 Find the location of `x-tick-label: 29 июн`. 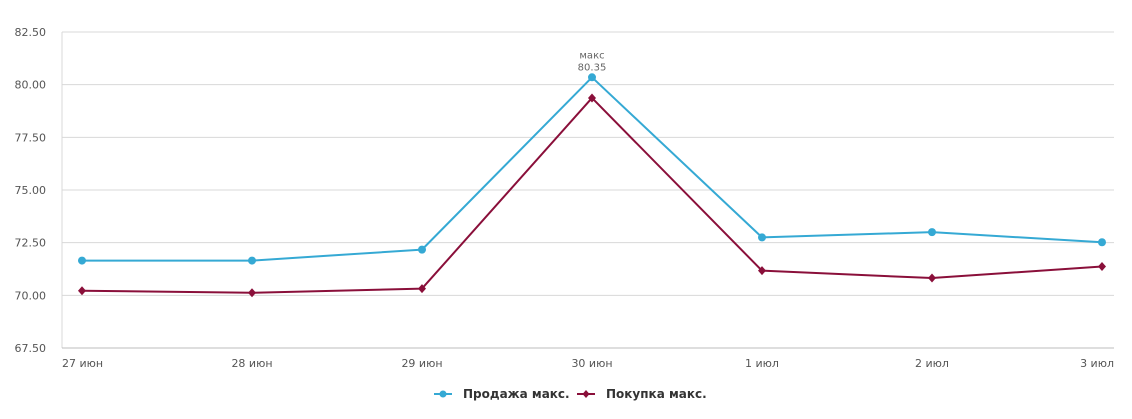

x-tick-label: 29 июн is located at coordinates (421, 363).